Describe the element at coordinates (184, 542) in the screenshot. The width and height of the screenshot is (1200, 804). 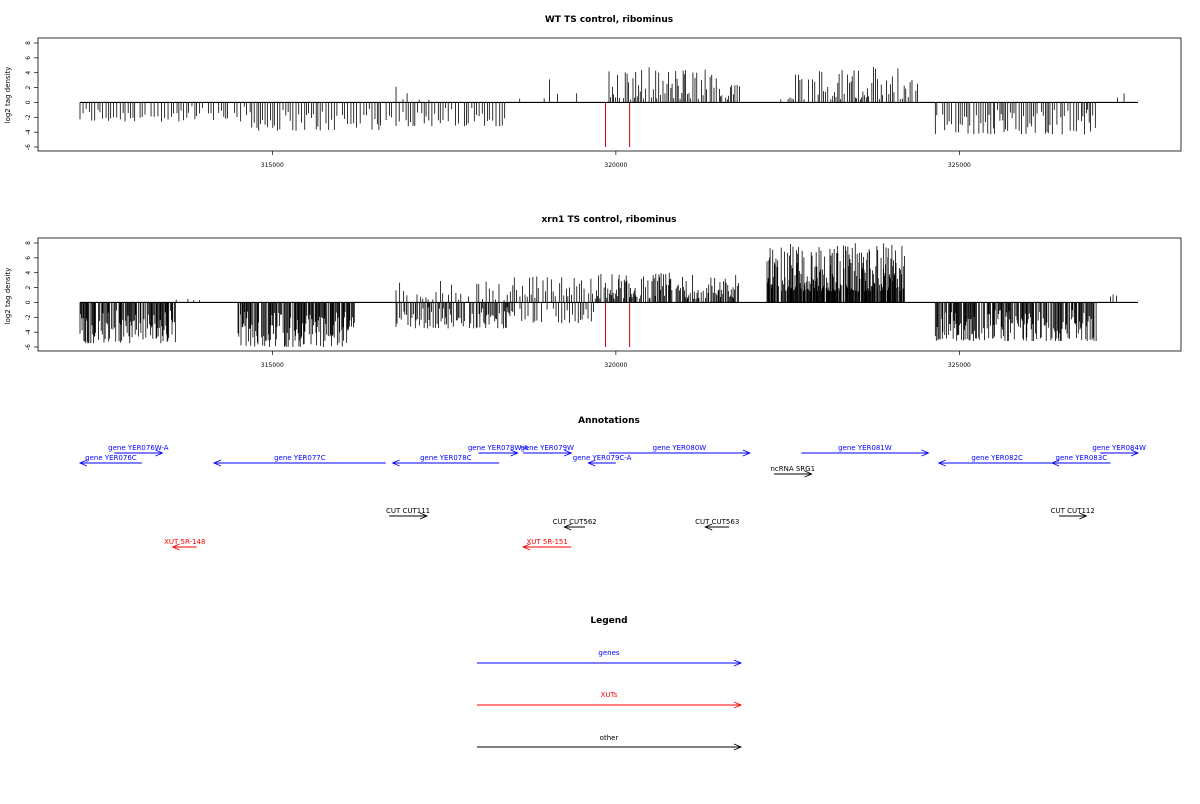
I see `feature-label: XUT 5R-148` at that location.